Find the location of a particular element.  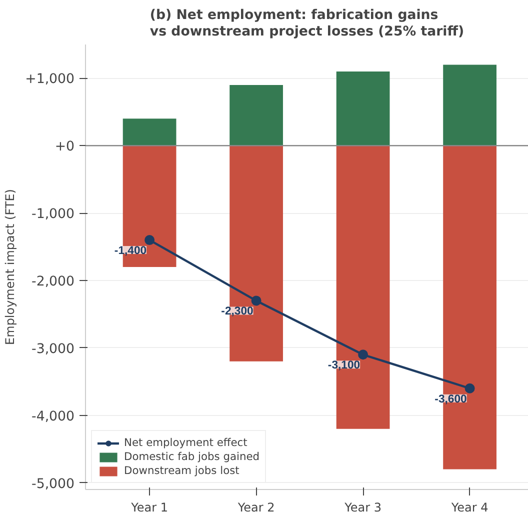

legend-label: Domestic fab jobs gained is located at coordinates (192, 456).